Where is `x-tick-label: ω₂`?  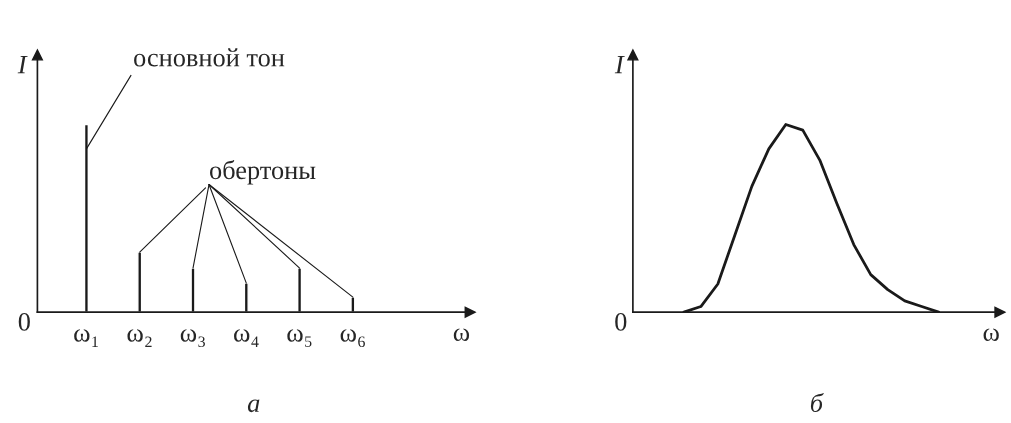
x-tick-label: ω₂ is located at coordinates (139, 338).